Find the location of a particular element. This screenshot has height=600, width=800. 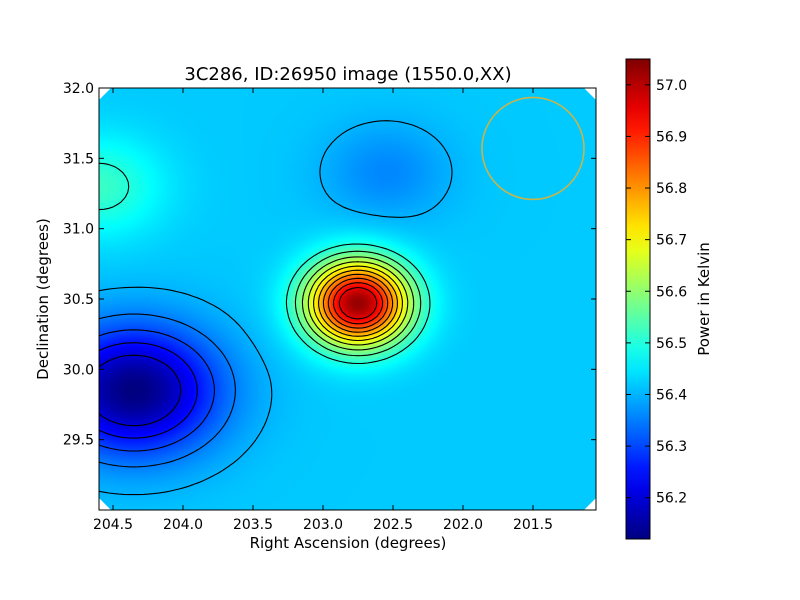

colorbar-tick-label: 56.4 is located at coordinates (671, 395).